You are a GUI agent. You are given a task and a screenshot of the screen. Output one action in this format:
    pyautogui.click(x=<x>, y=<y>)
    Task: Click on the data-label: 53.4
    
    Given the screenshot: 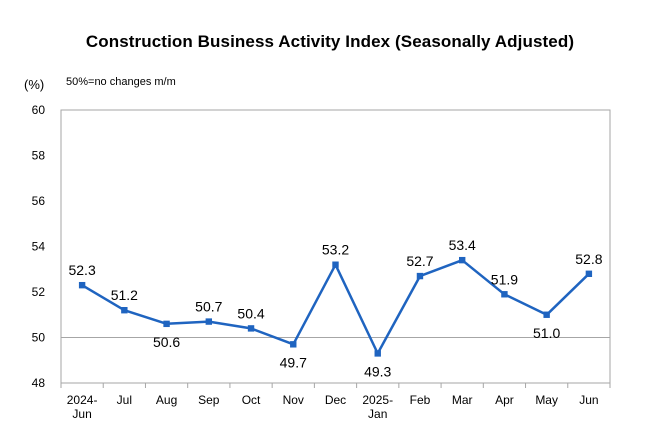 What is the action you would take?
    pyautogui.click(x=462, y=245)
    